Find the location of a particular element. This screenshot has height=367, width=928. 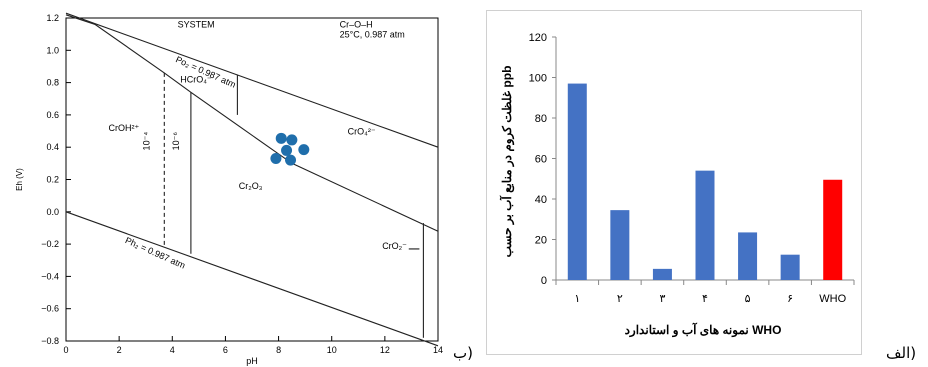

region-annotation: Cr₂O₃ is located at coordinates (251, 186).